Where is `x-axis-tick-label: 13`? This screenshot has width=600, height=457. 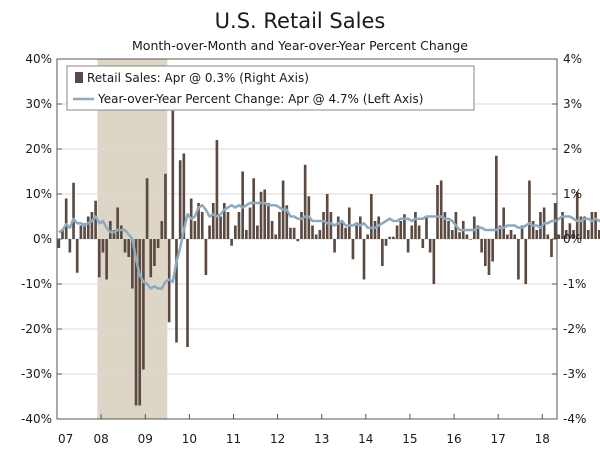 x-axis-tick-label: 13 is located at coordinates (321, 439).